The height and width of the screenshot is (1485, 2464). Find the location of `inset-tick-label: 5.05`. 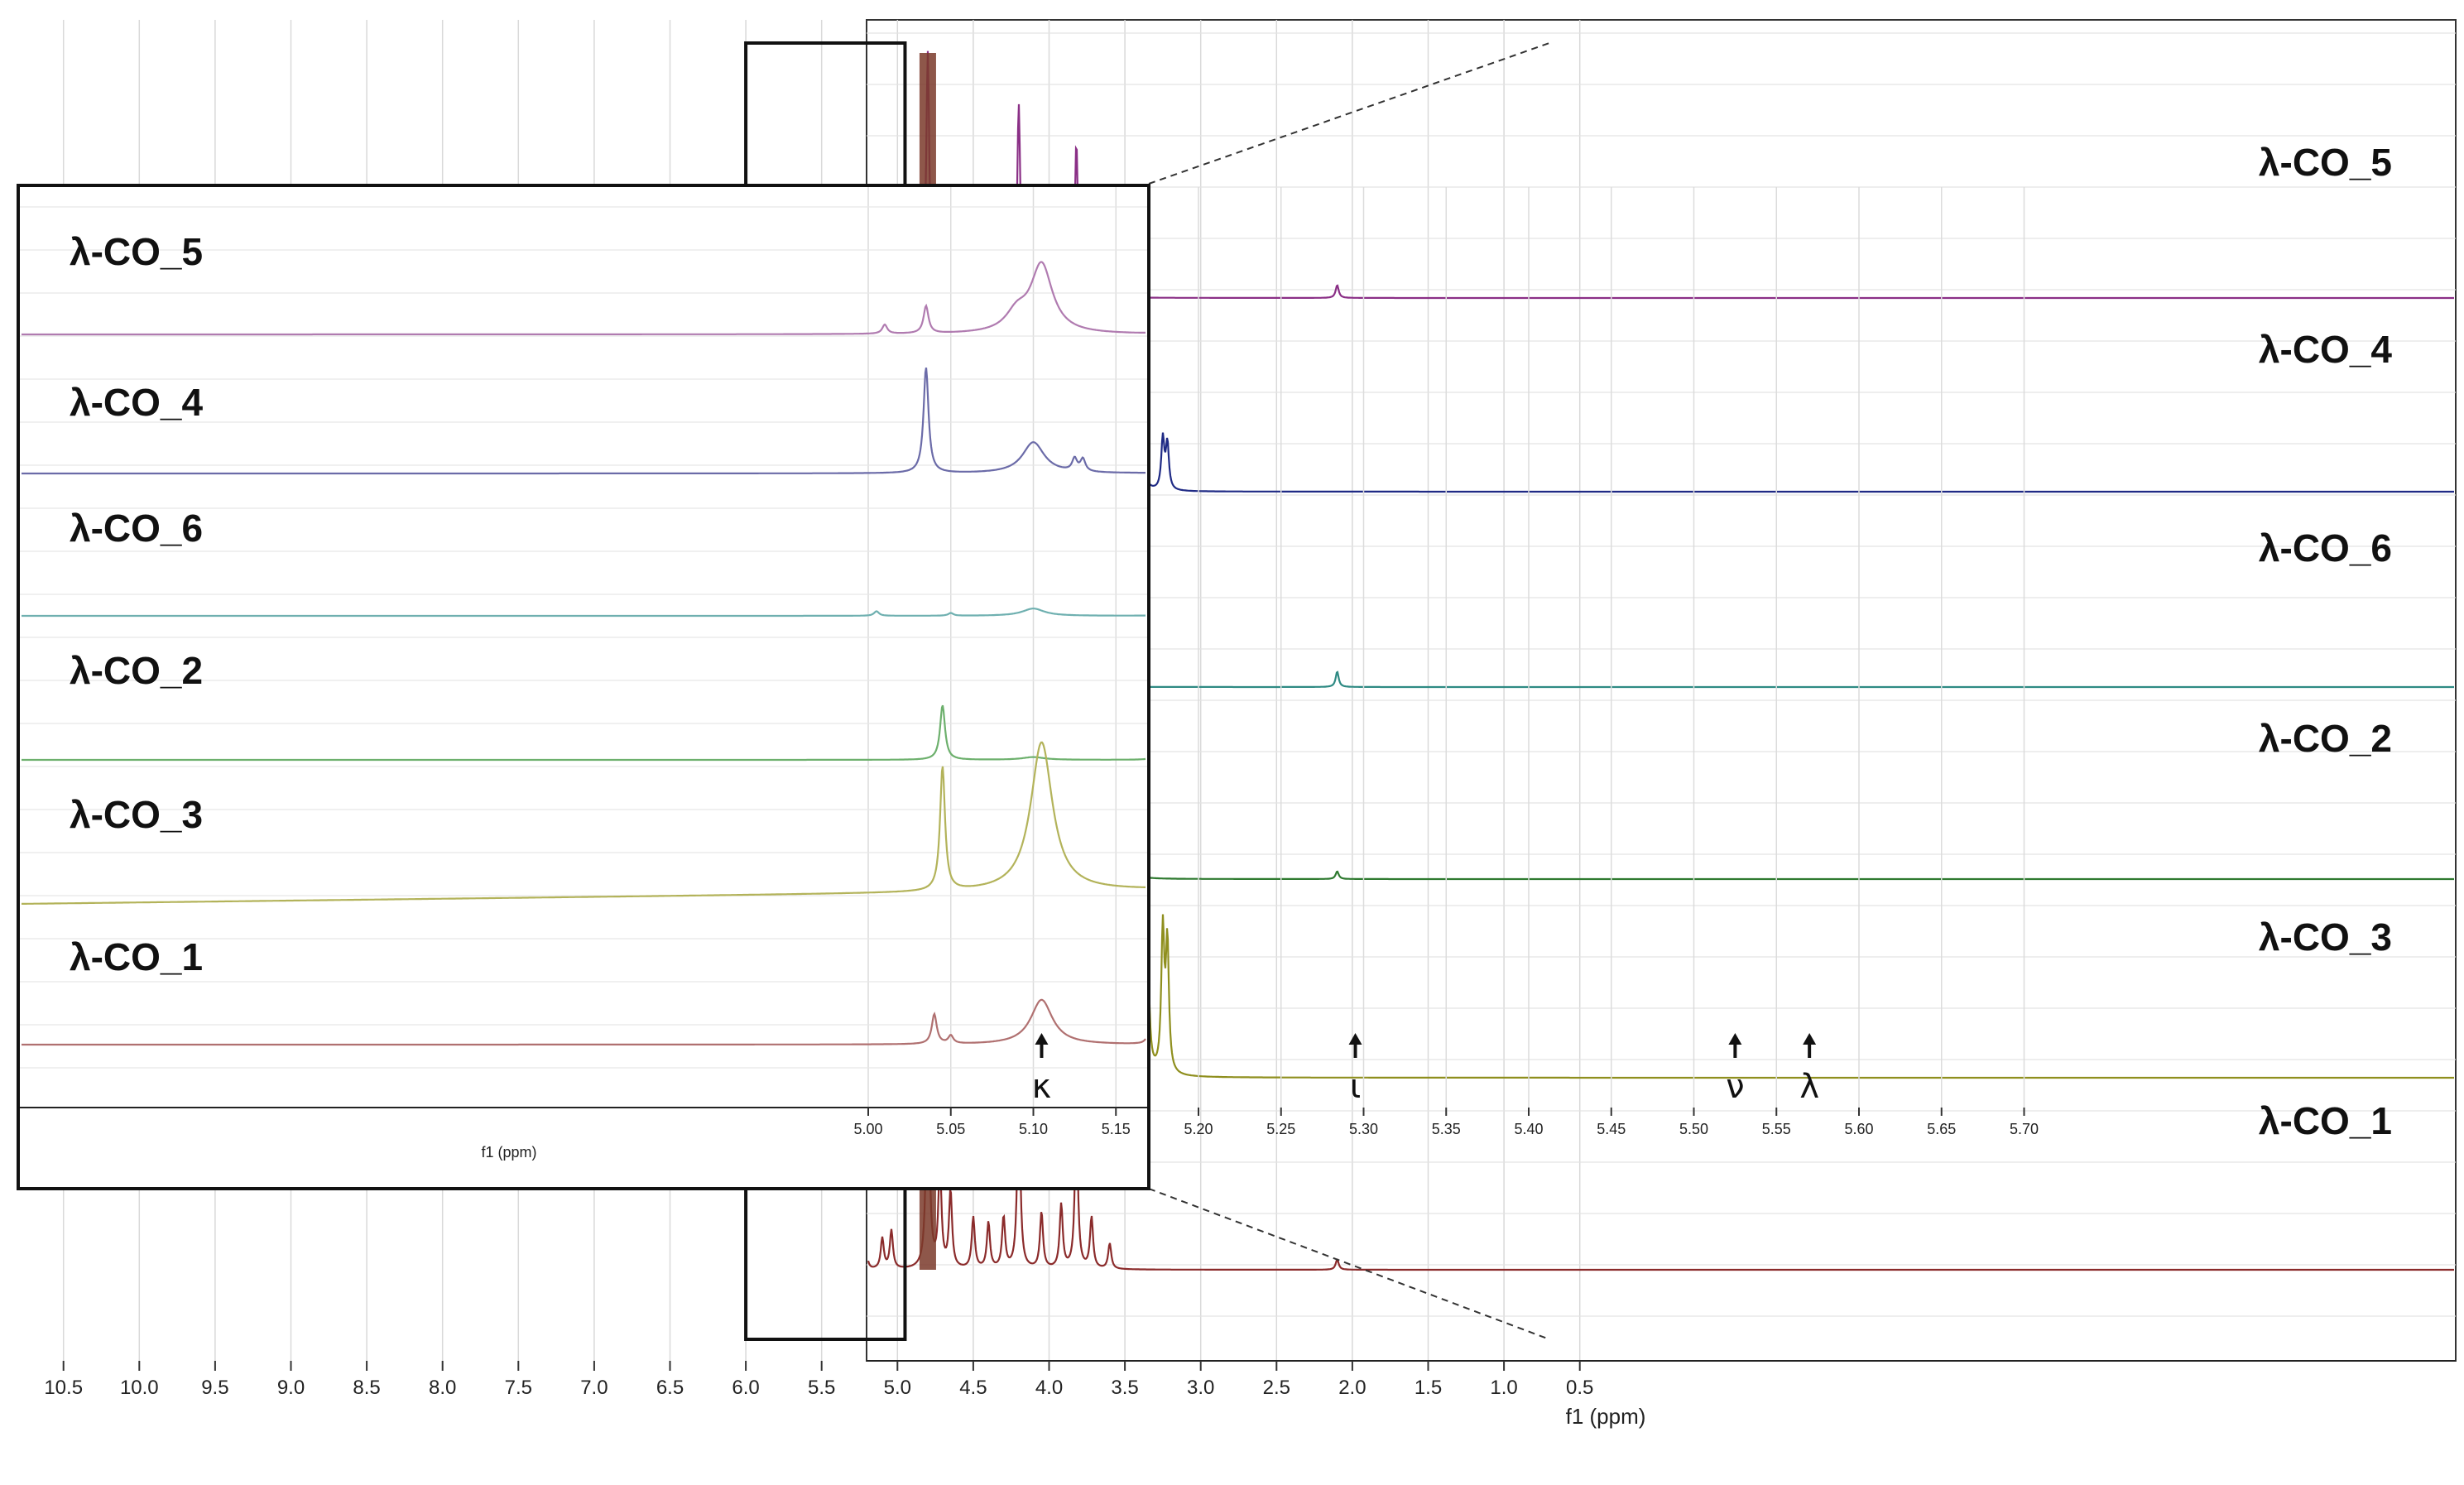

inset-tick-label: 5.05 is located at coordinates (950, 1129).